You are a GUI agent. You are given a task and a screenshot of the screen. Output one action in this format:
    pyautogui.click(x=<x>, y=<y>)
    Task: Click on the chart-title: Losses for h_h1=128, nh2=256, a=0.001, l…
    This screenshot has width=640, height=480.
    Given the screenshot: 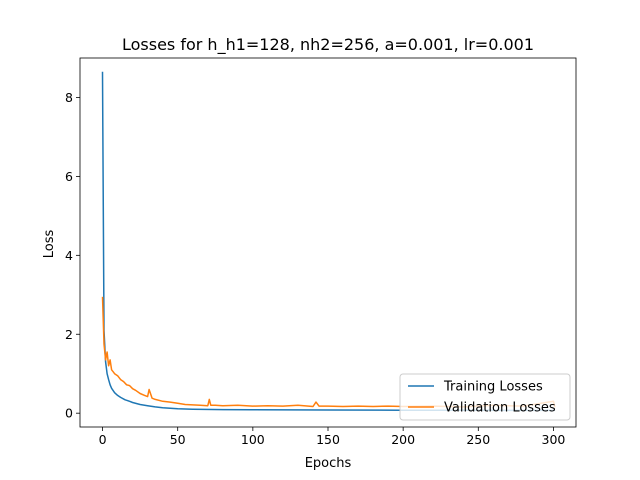 What is the action you would take?
    pyautogui.click(x=328, y=45)
    